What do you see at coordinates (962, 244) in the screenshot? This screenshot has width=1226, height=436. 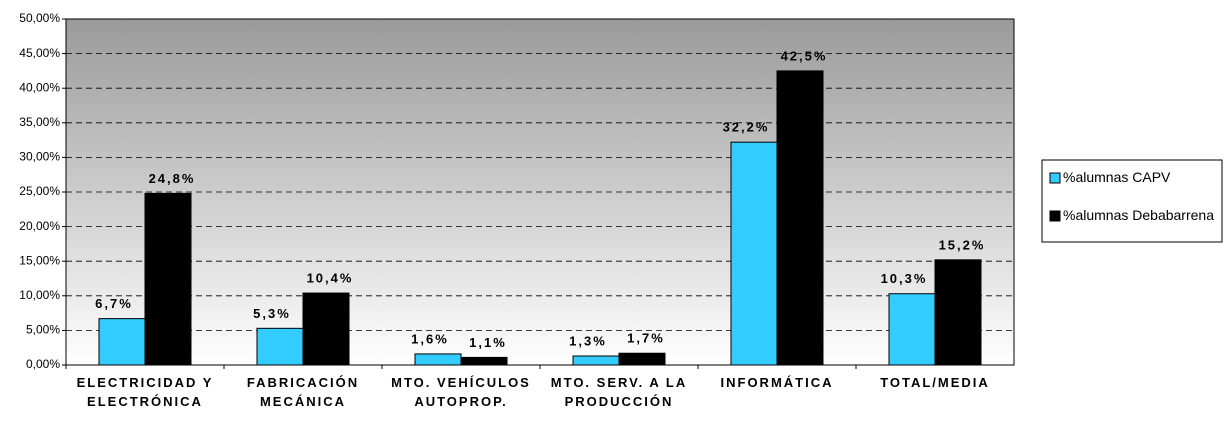 I see `value-label: 15,2%` at bounding box center [962, 244].